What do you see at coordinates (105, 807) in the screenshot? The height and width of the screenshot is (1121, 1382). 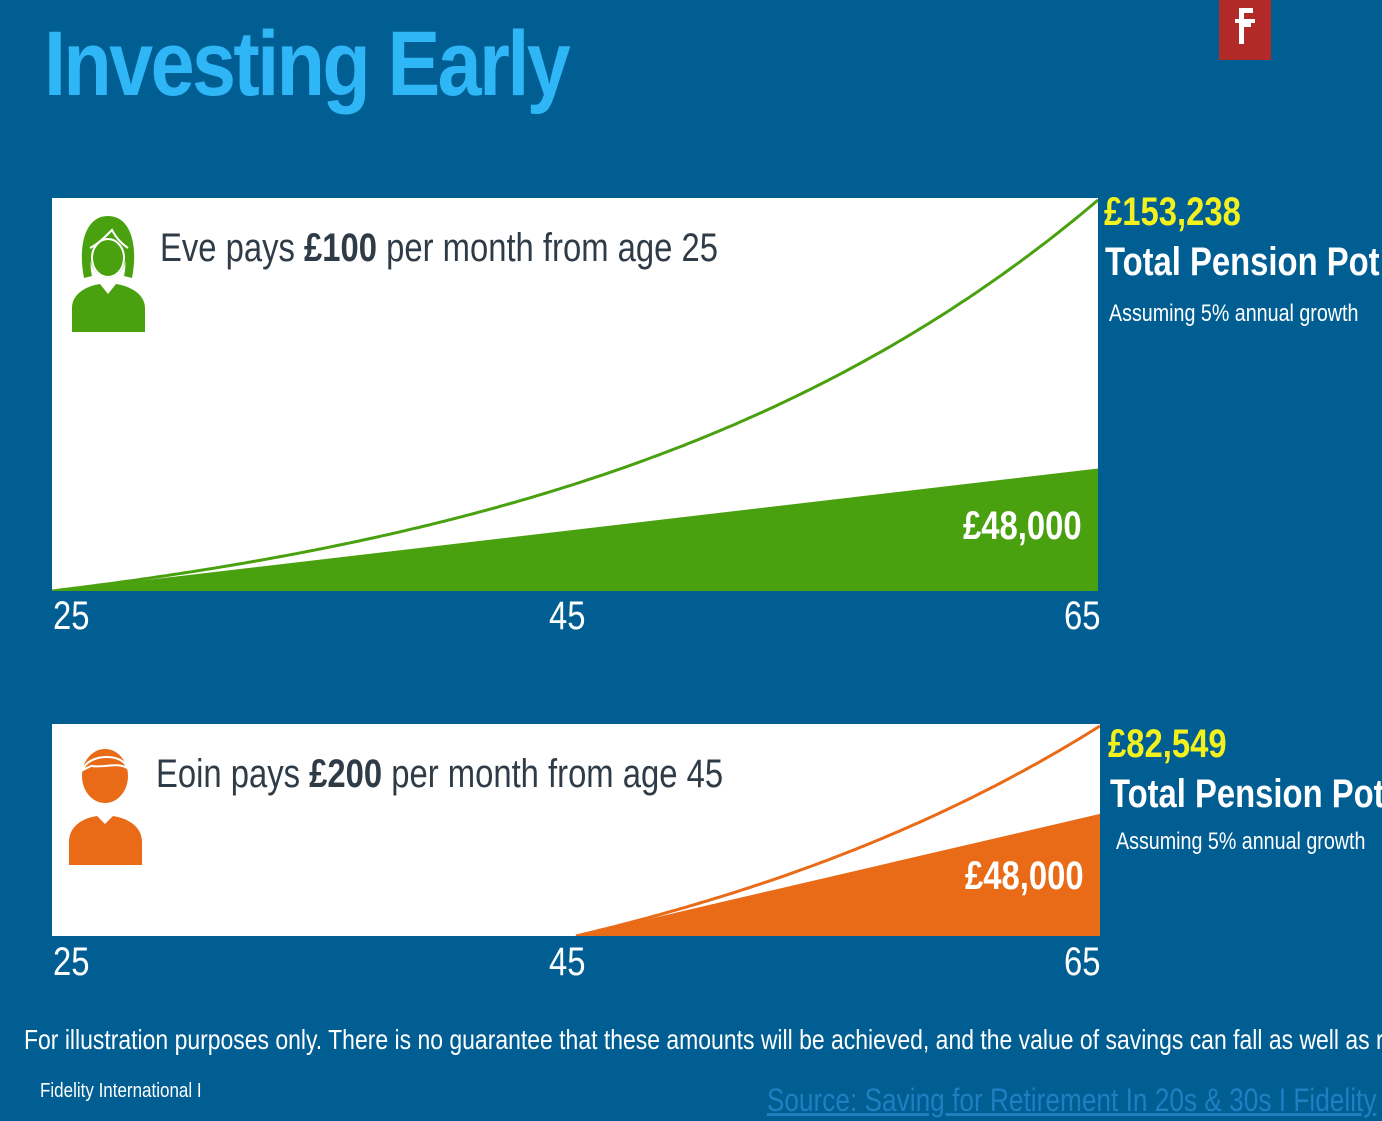 I see `man-icon` at bounding box center [105, 807].